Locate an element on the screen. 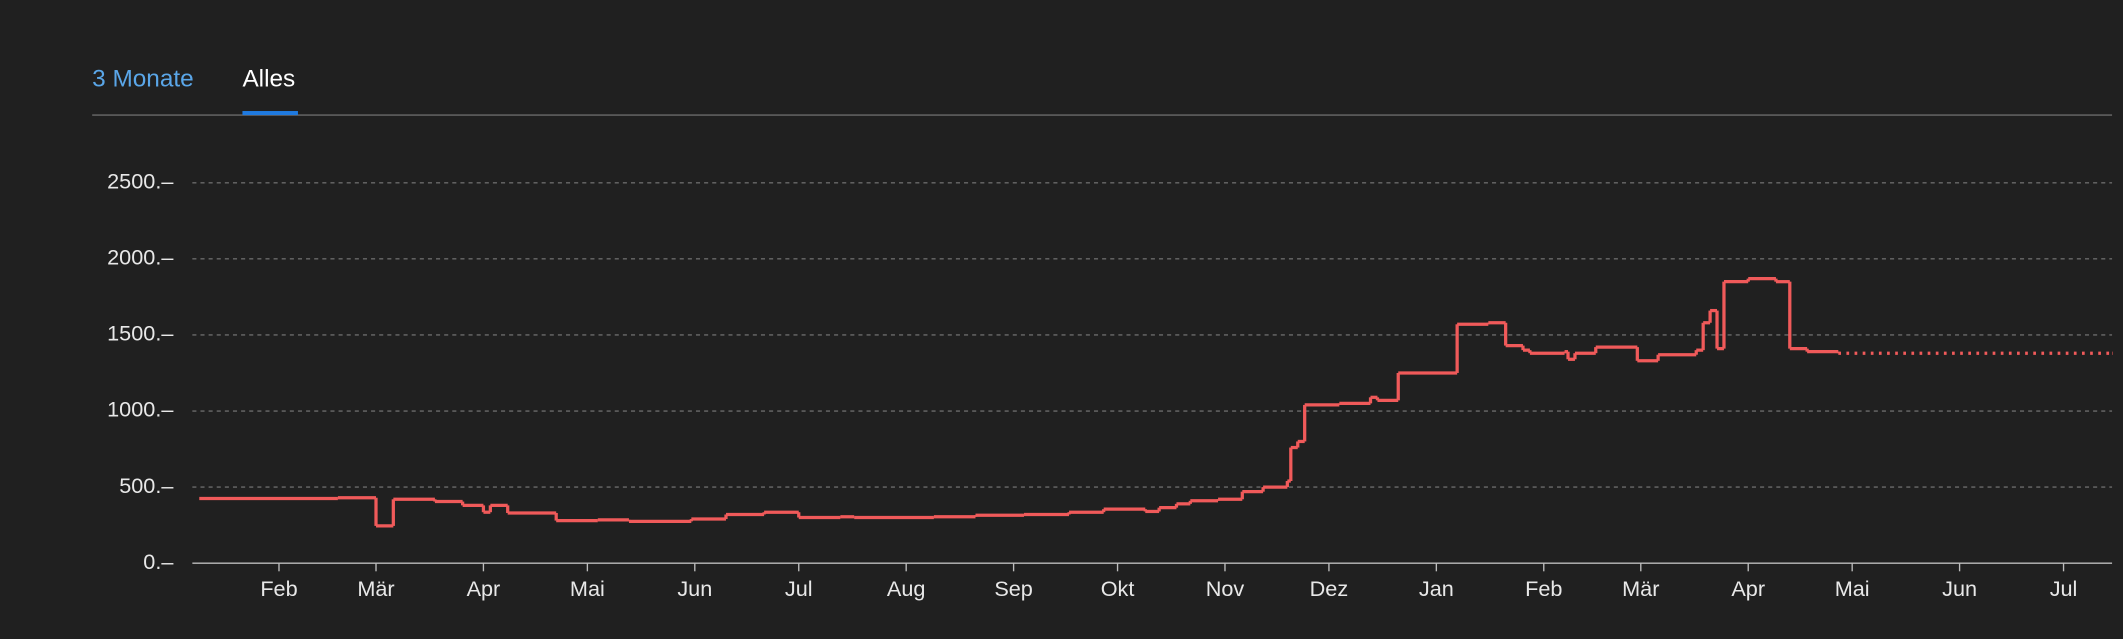  tab: 3 Monate is located at coordinates (143, 78).